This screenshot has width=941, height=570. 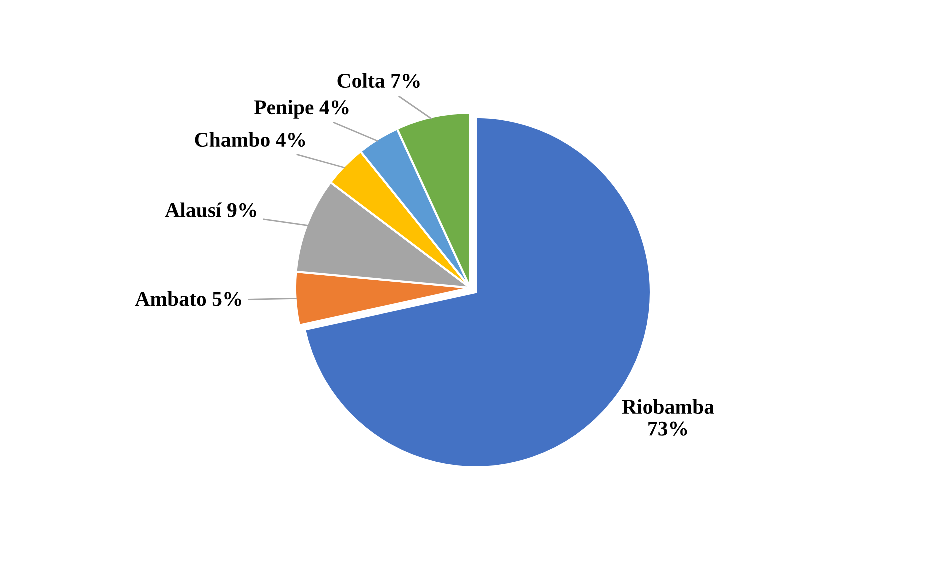 I want to click on slice-label: Chambo 4%, so click(x=250, y=140).